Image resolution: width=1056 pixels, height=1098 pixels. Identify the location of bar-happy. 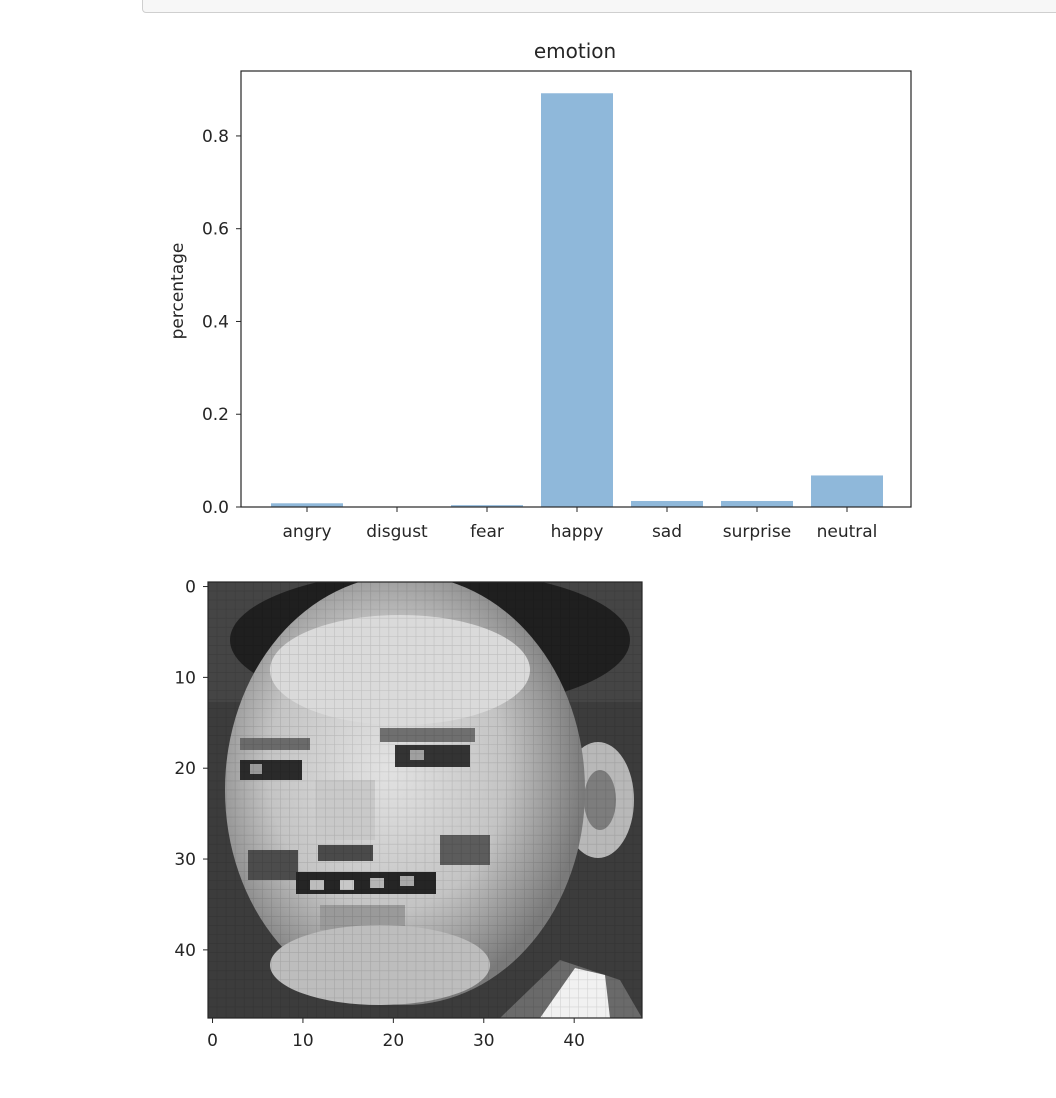
(577, 300).